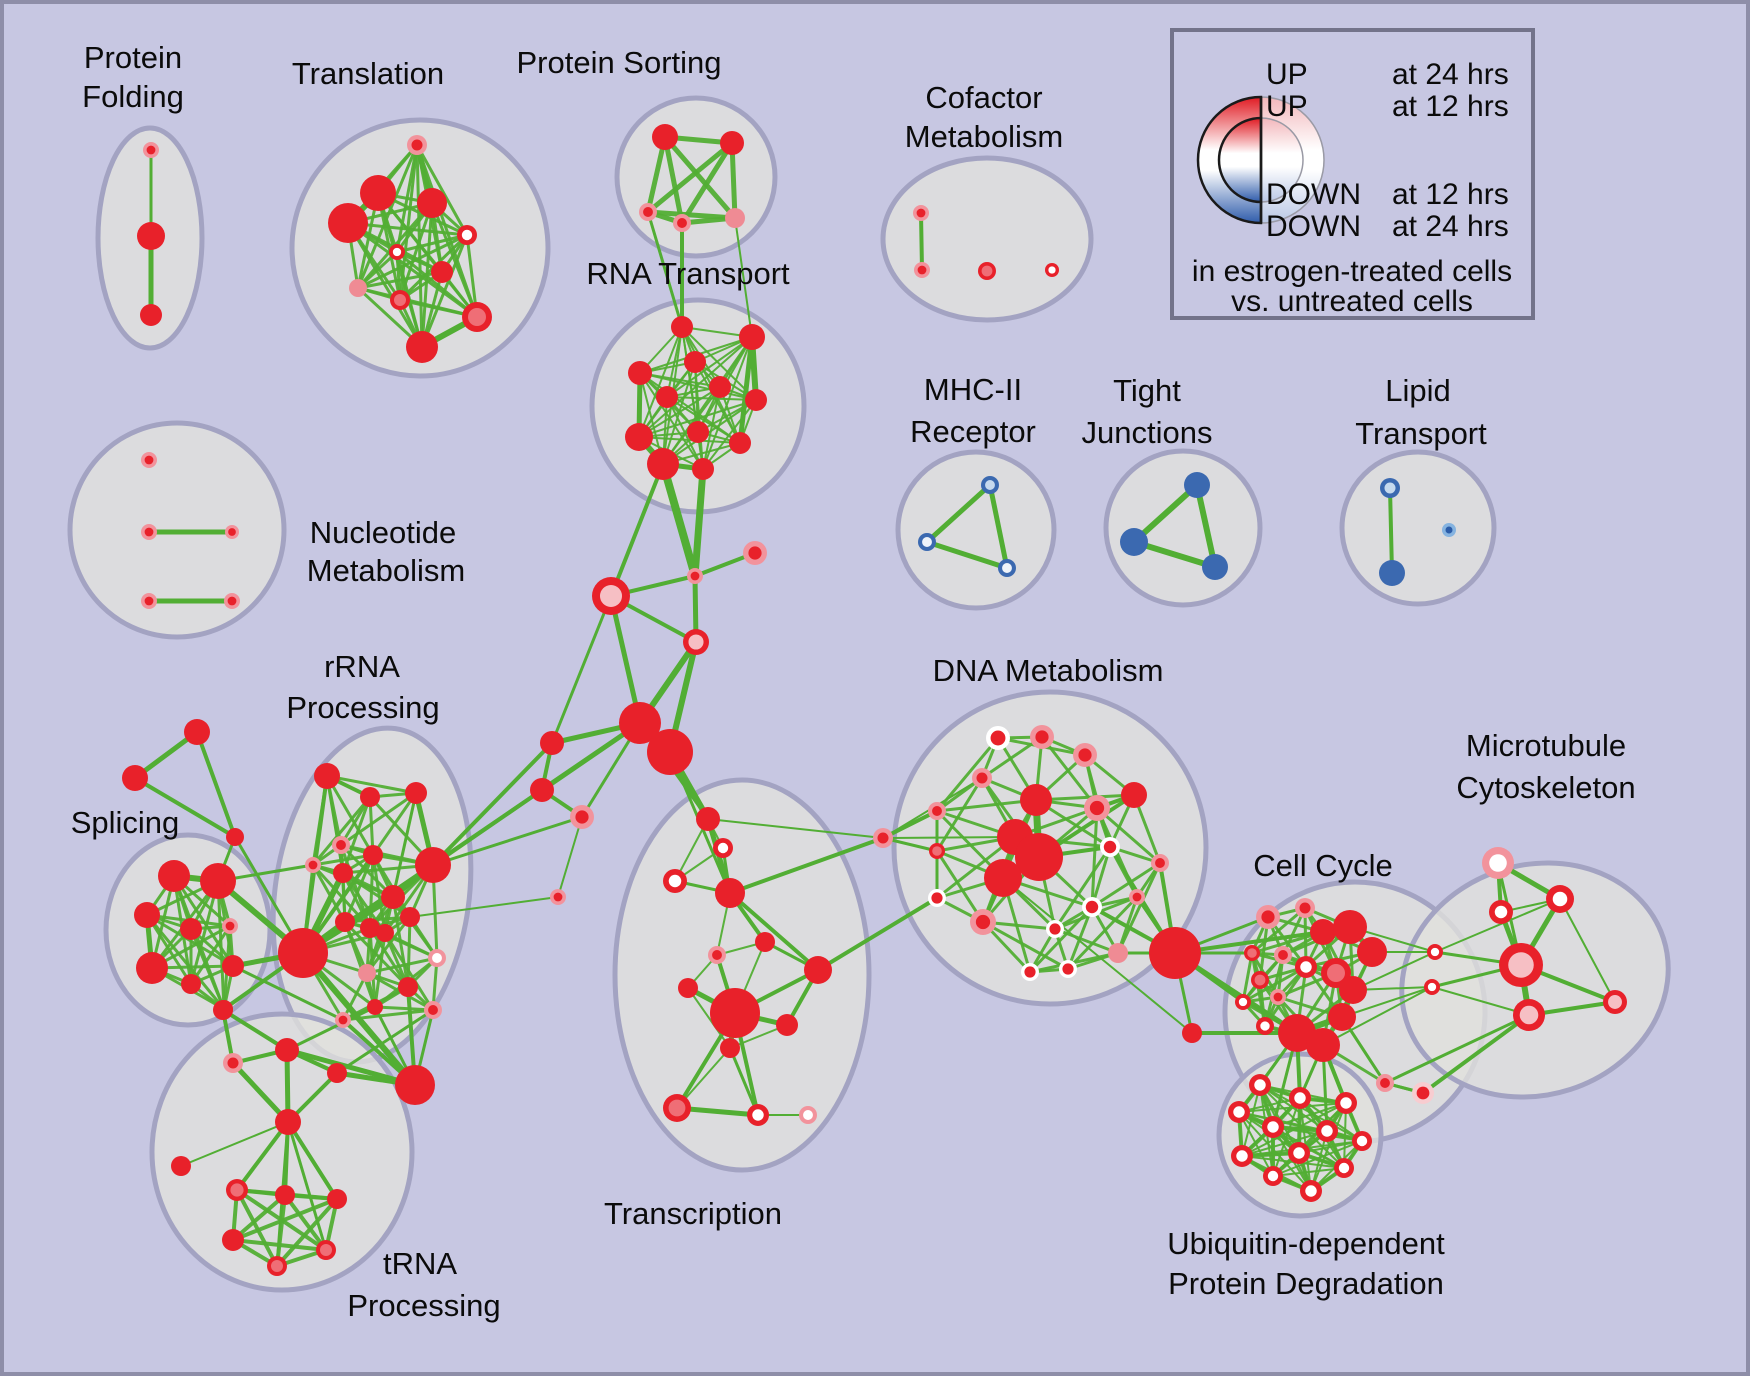 The image size is (1750, 1376). I want to click on network-node-rr4, so click(313, 865).